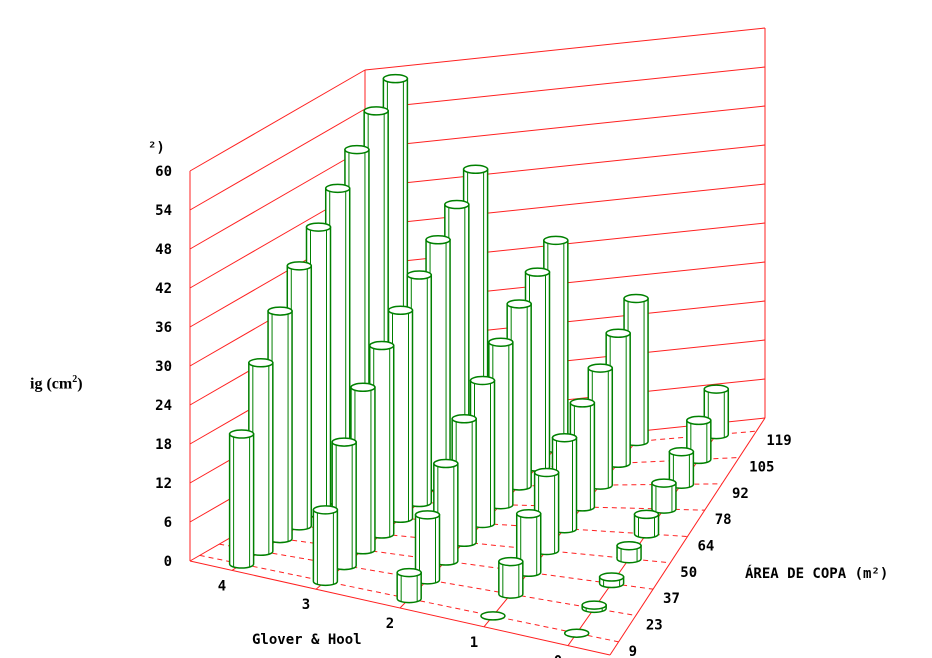 This screenshot has height=658, width=932. Describe the element at coordinates (163, 484) in the screenshot. I see `y-tick-label: 12` at that location.